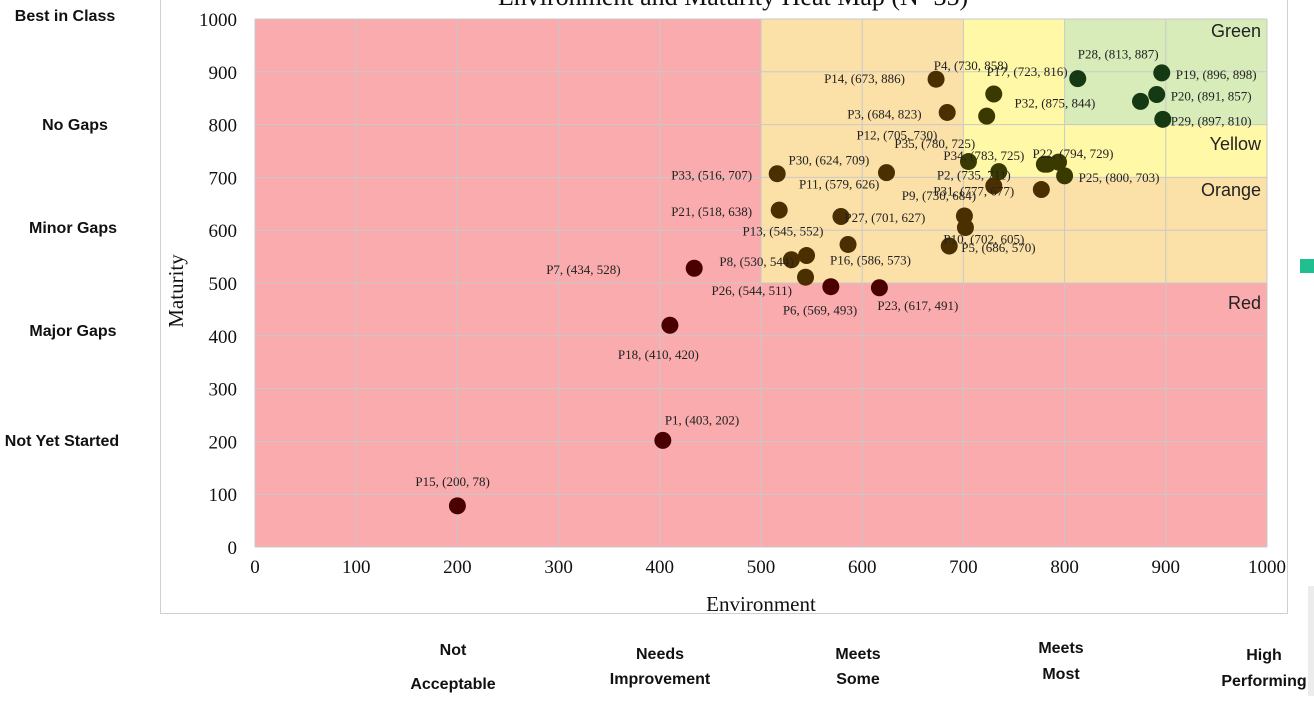  I want to click on data-label: P29, (897, 810), so click(1211, 120).